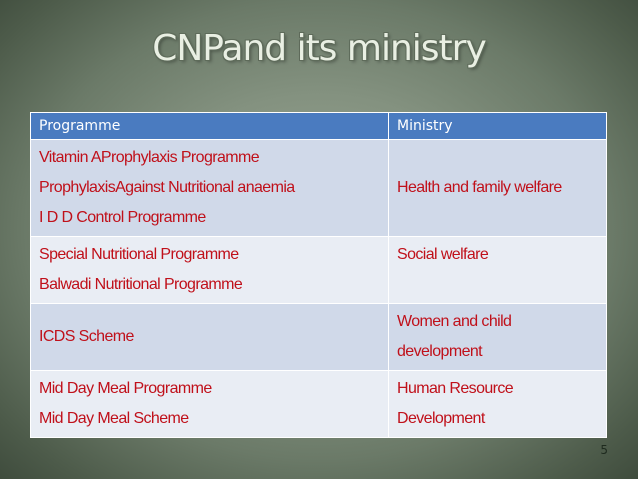  What do you see at coordinates (139, 254) in the screenshot?
I see `programme-item: Special Nutritional Programme` at bounding box center [139, 254].